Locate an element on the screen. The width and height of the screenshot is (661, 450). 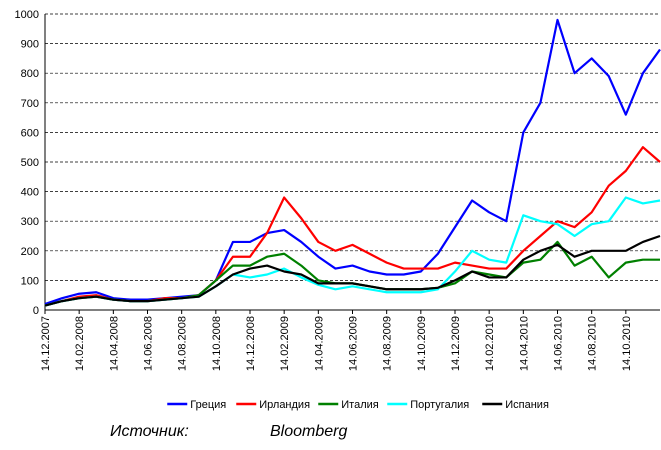
x-tick-label: 14.04.2010 is located at coordinates (524, 343).